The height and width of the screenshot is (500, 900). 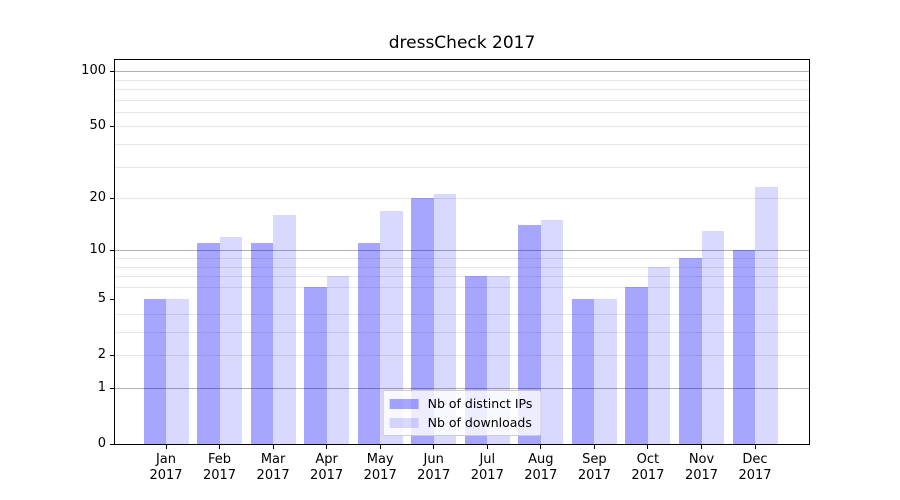 I want to click on bar-nb-of-downloads-mar, so click(x=284, y=329).